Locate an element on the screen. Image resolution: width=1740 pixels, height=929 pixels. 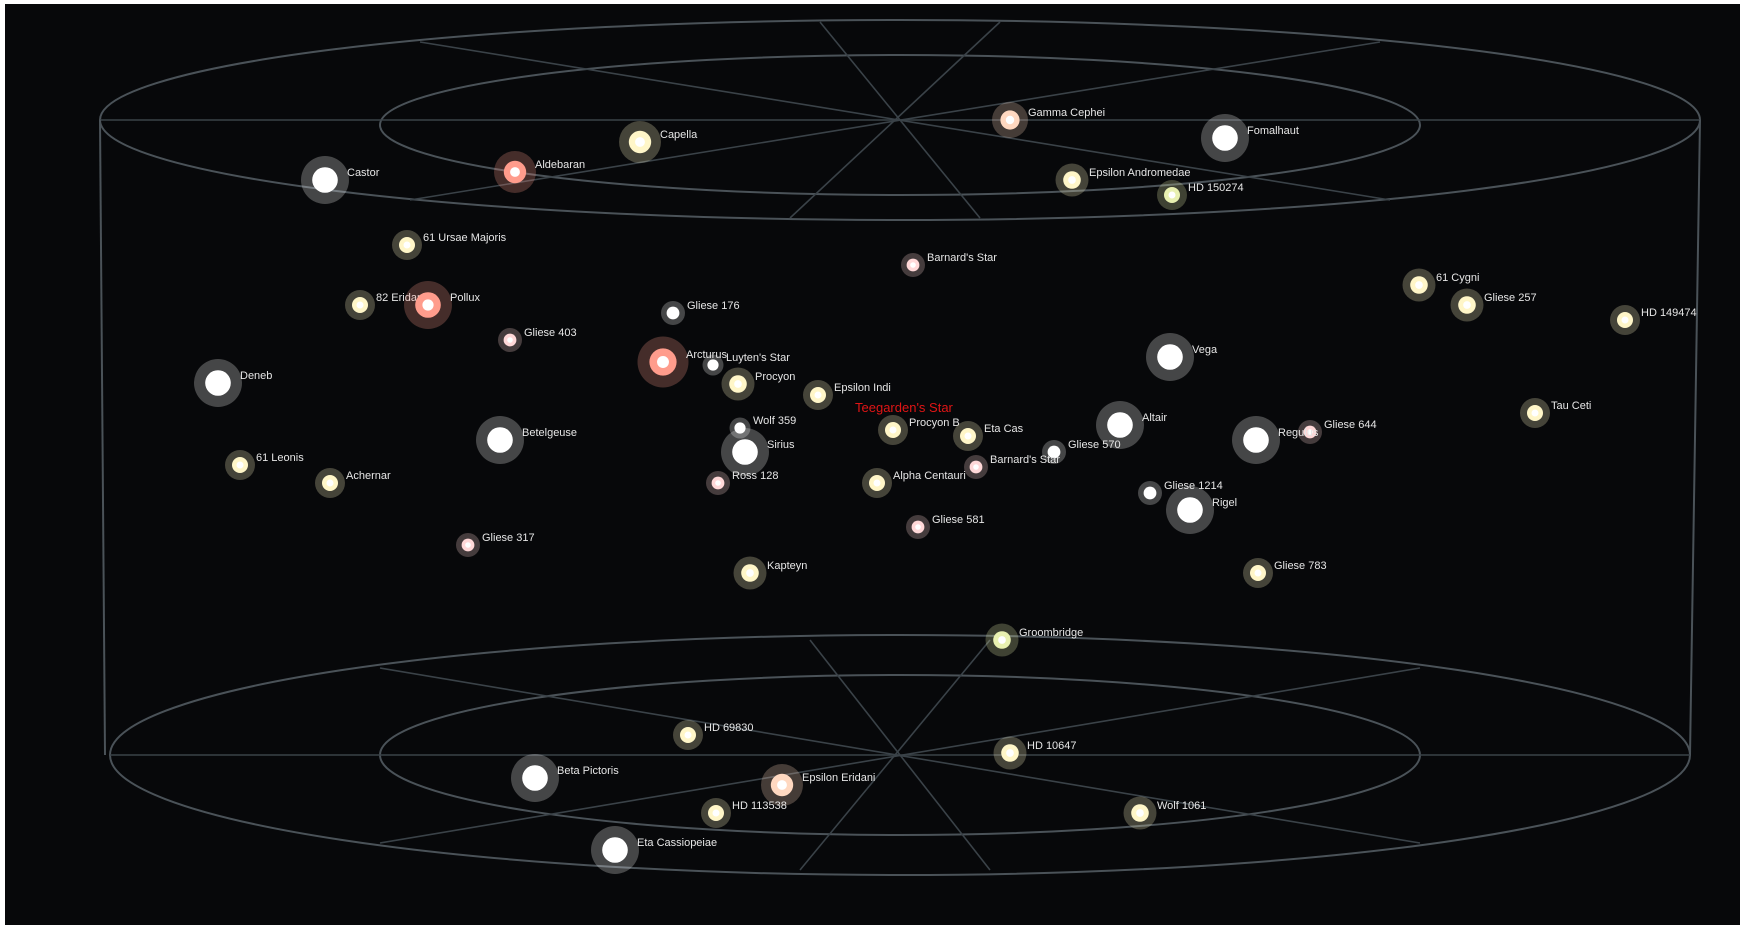
star: Gliese 257 is located at coordinates (1493, 305).